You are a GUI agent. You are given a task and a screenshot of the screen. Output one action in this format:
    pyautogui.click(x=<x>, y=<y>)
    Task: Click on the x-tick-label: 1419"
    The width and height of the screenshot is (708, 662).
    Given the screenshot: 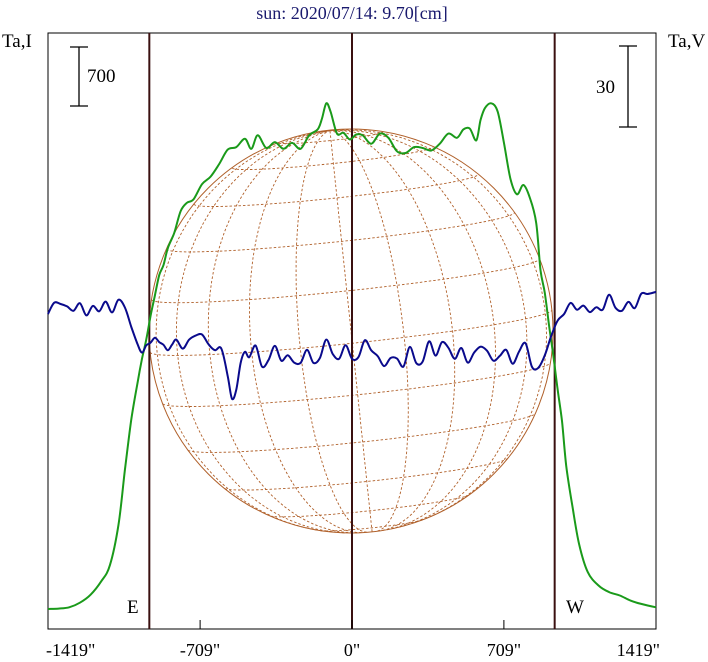 What is the action you would take?
    pyautogui.click(x=638, y=650)
    